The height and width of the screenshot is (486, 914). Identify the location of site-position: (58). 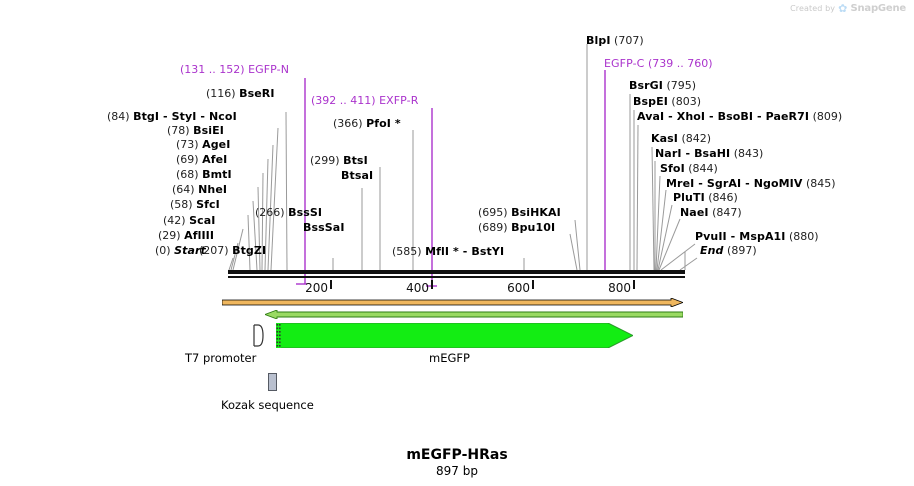
(181, 204).